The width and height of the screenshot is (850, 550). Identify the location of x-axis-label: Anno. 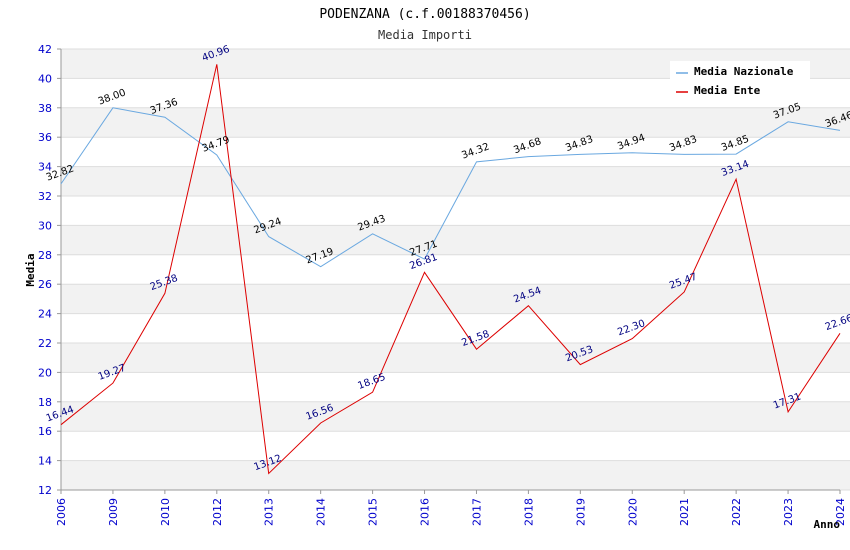
(827, 524).